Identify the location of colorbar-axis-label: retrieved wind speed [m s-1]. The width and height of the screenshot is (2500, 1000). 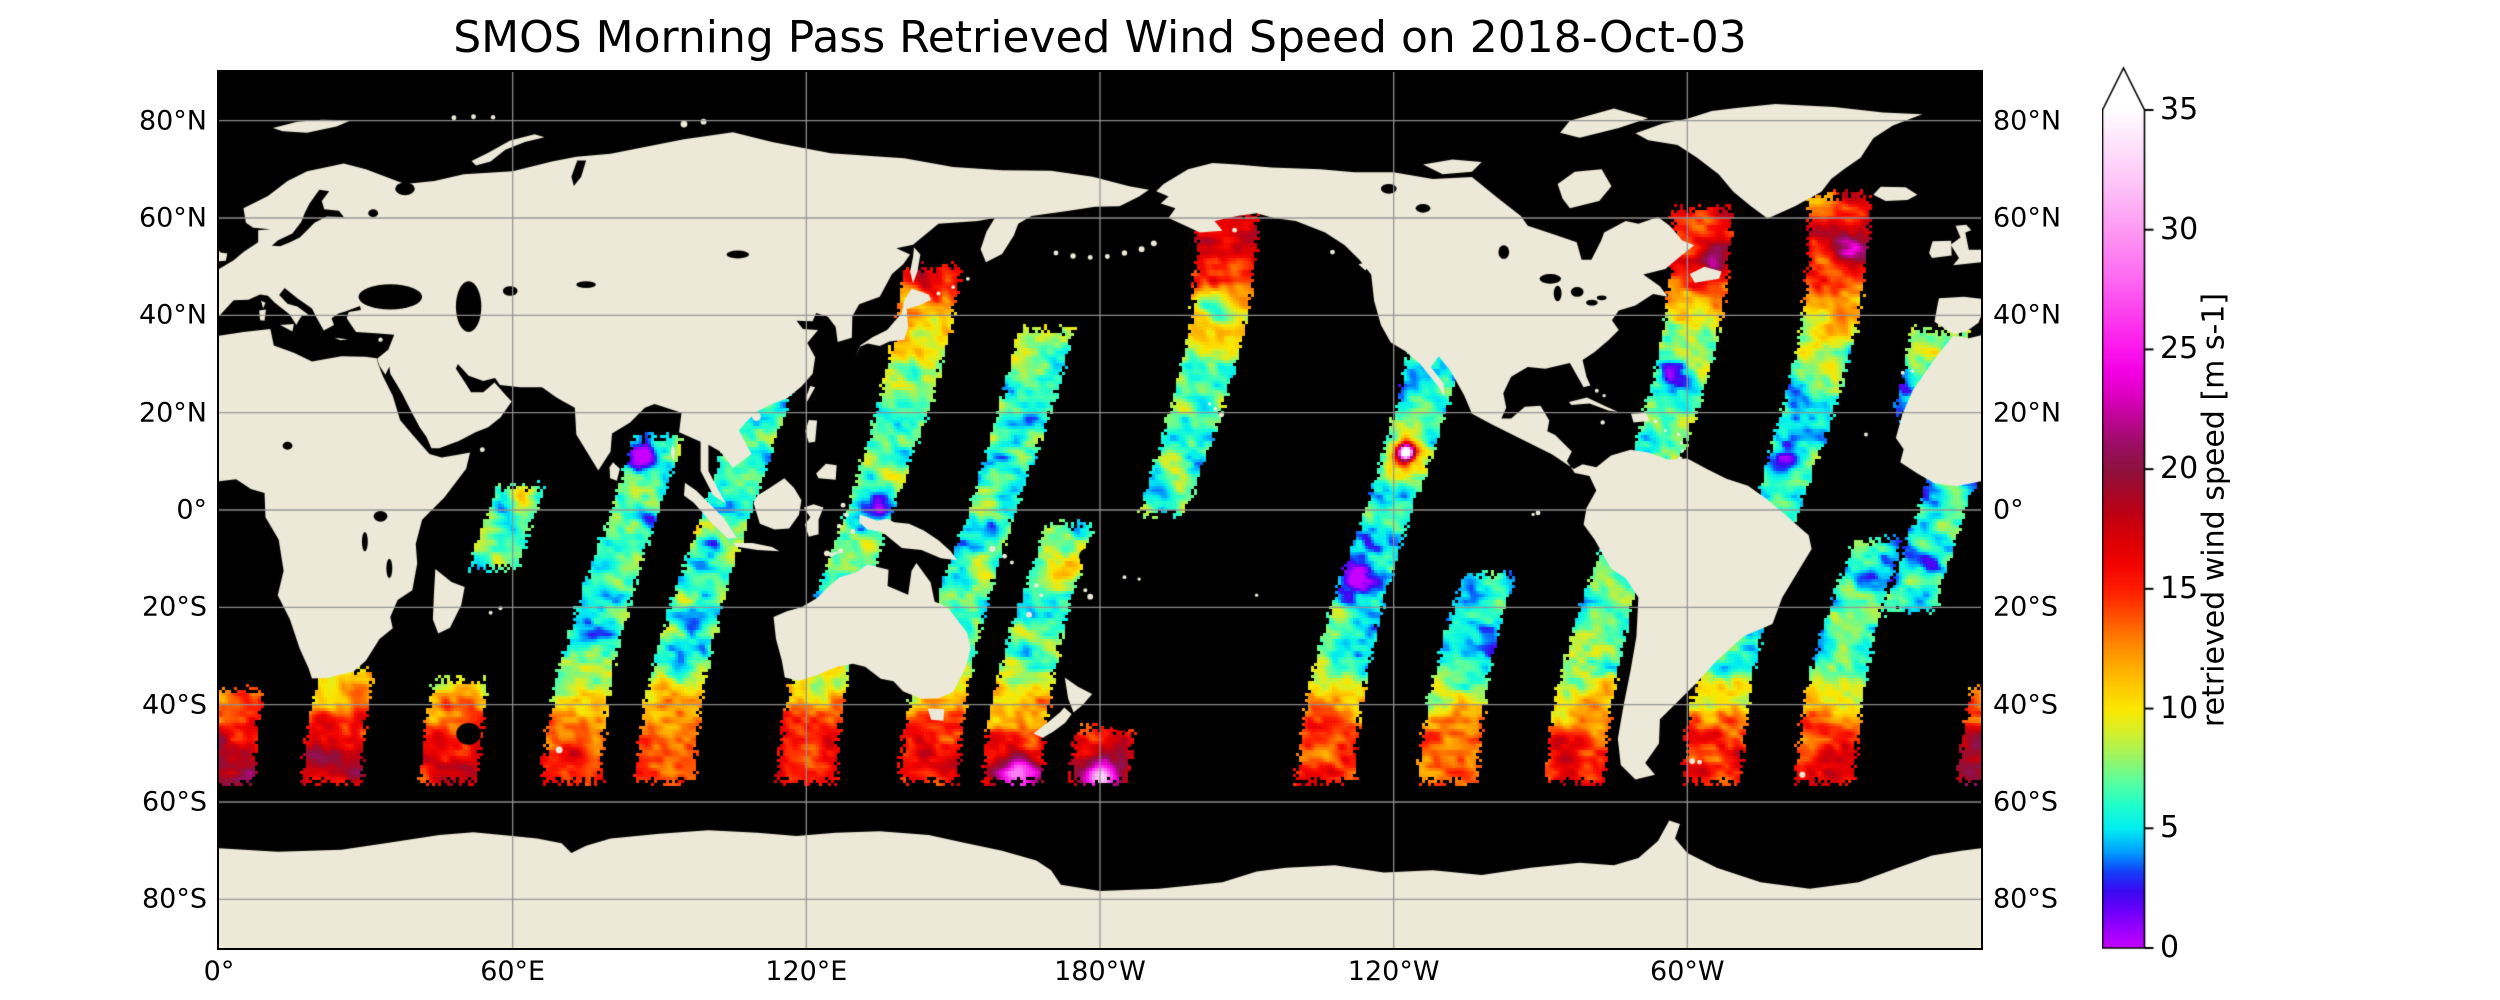
(2214, 510).